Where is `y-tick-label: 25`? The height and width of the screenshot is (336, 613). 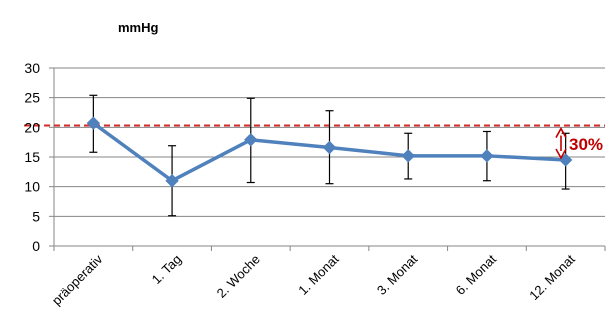 y-tick-label: 25 is located at coordinates (32, 98).